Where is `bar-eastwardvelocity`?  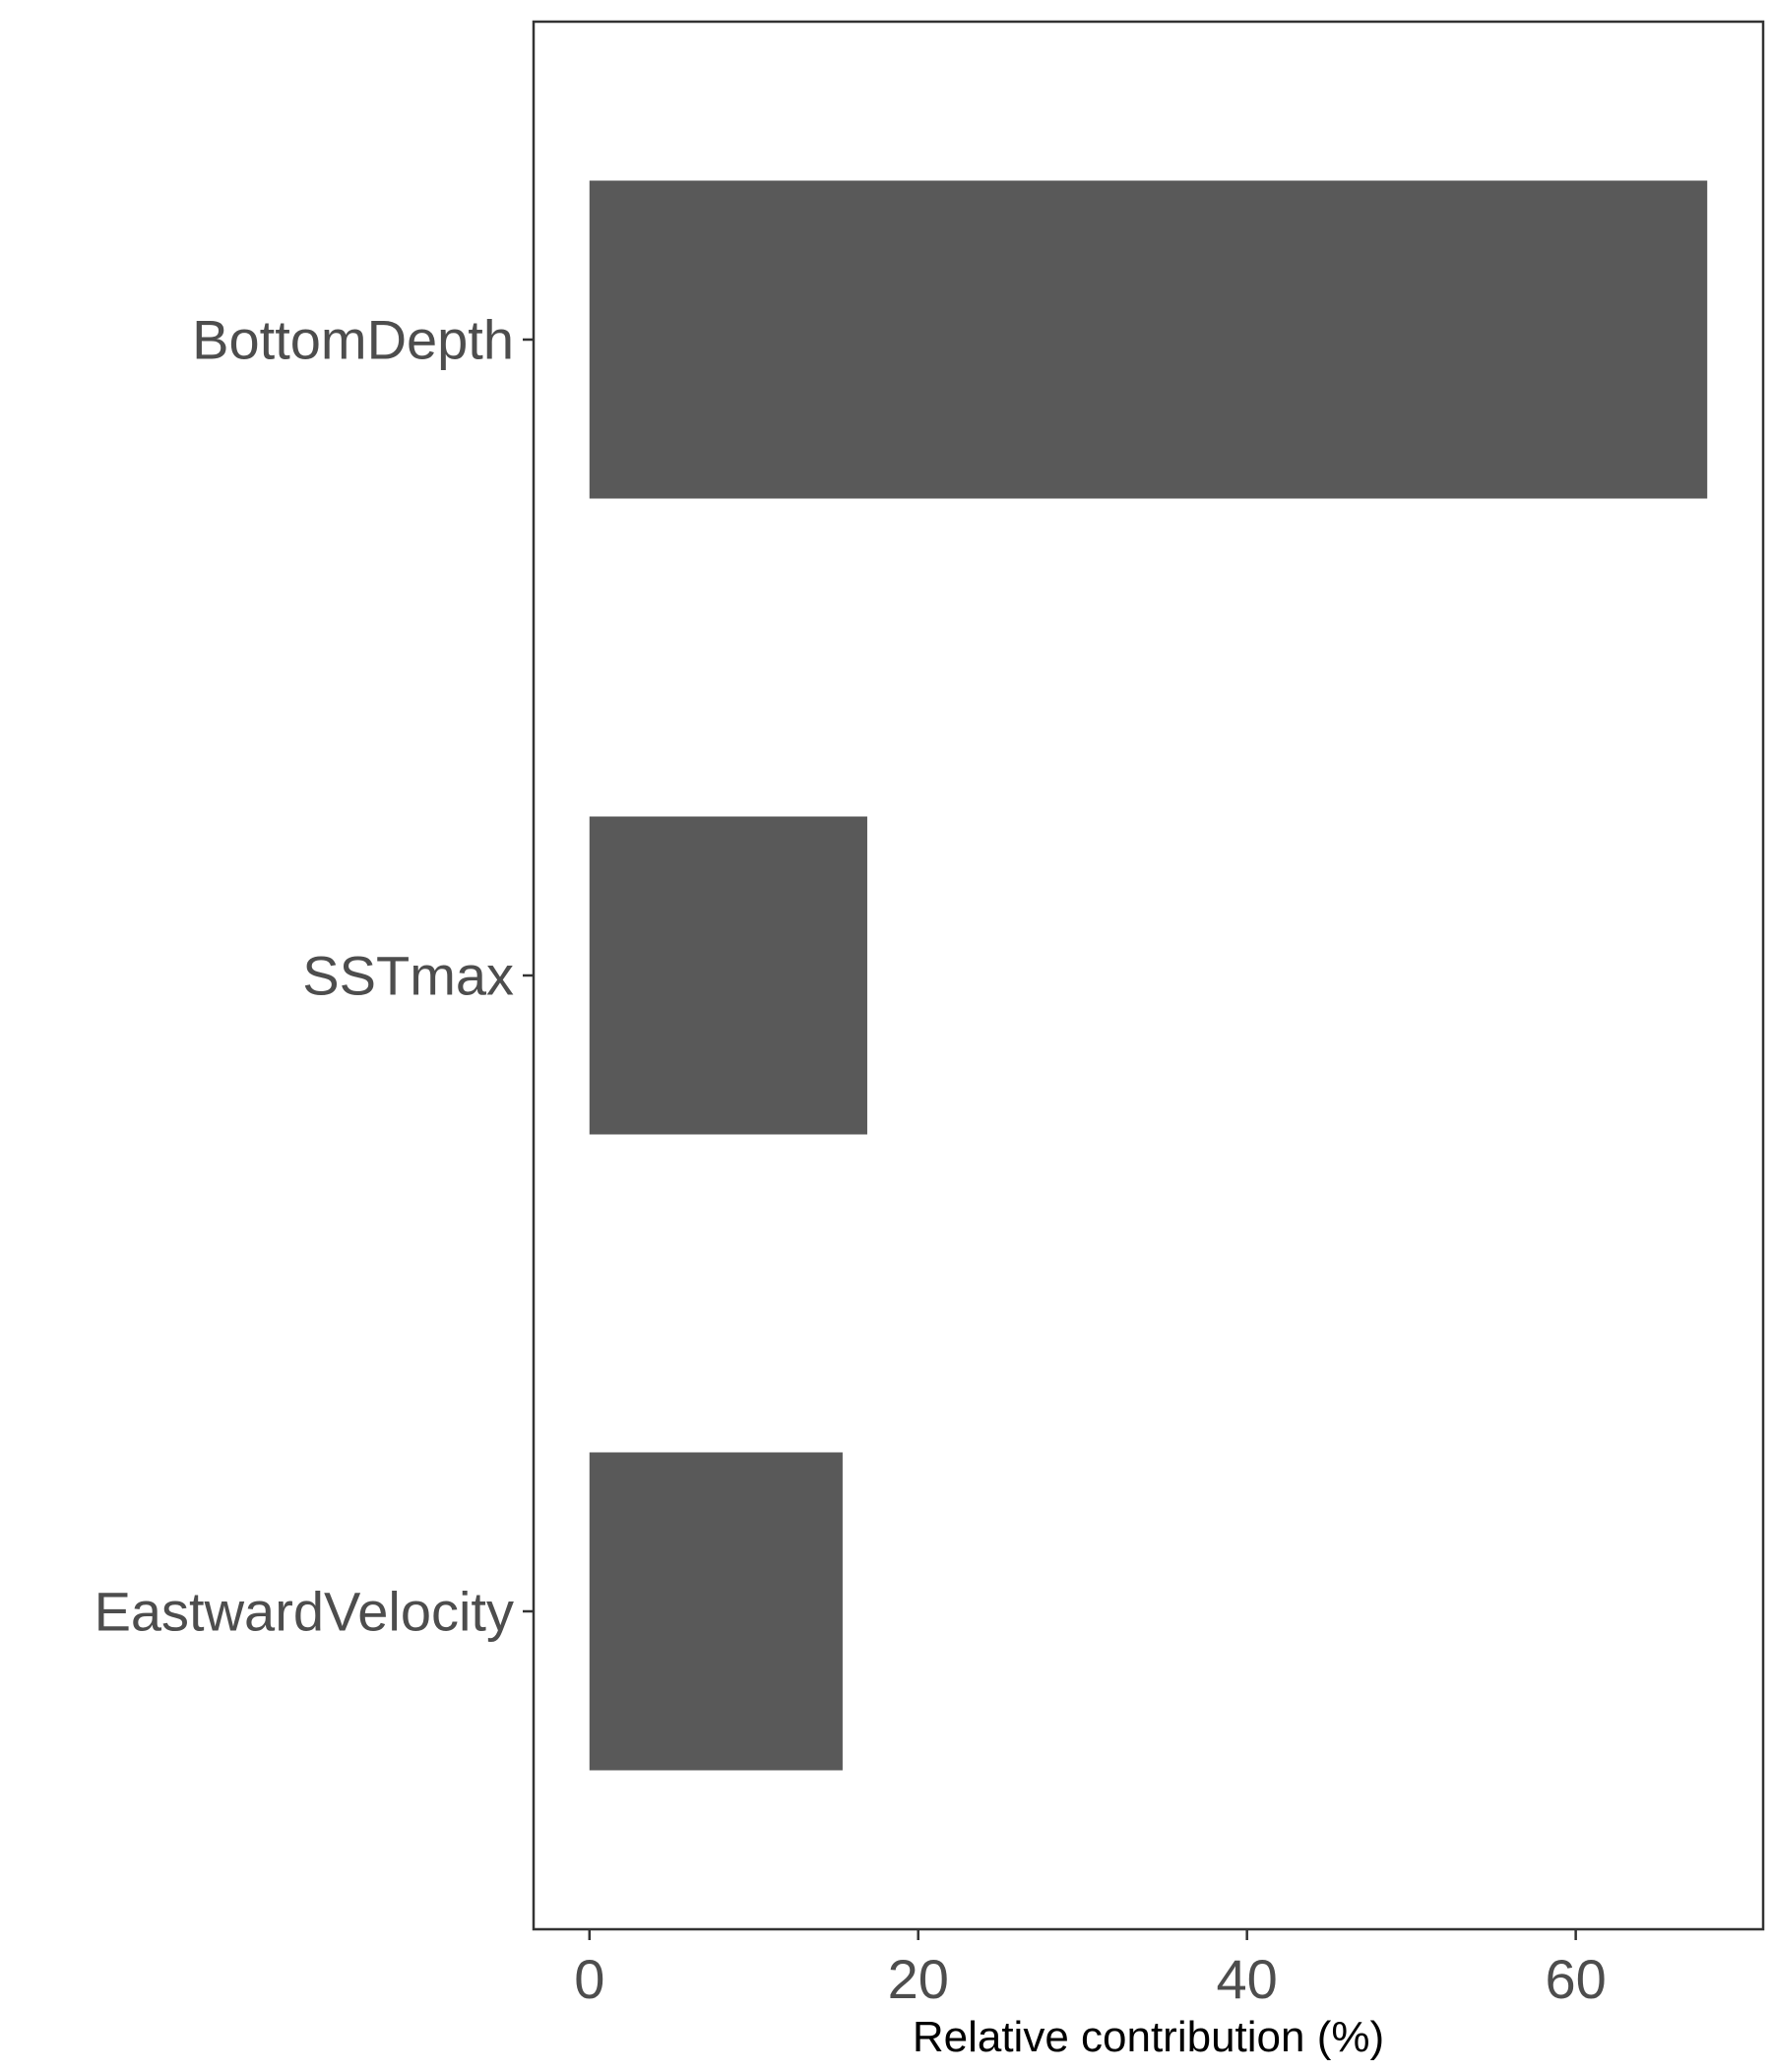
bar-eastwardvelocity is located at coordinates (716, 1611).